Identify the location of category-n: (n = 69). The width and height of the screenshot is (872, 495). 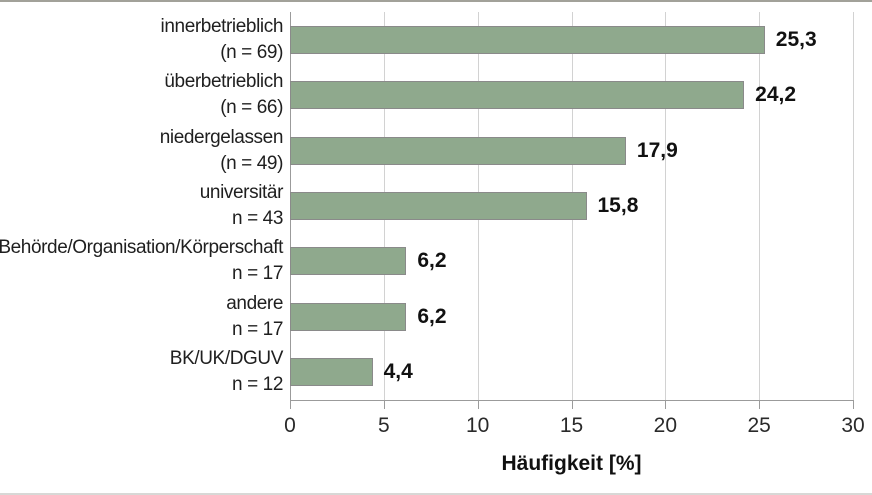
(251, 52).